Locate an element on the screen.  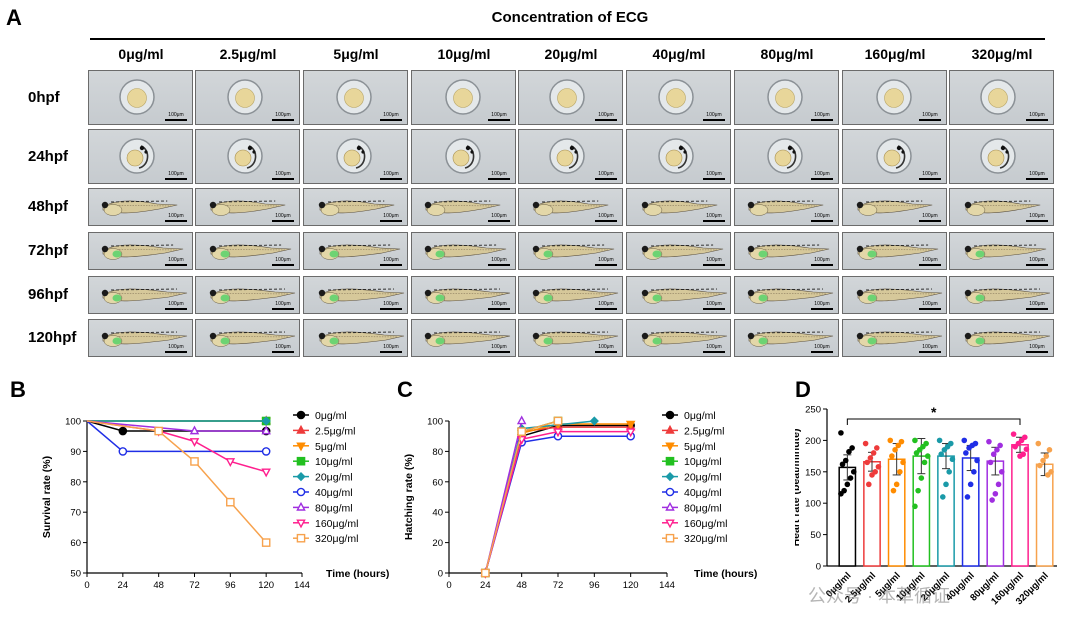
legend-item: 320μg/ml is located at coordinates (694, 539).